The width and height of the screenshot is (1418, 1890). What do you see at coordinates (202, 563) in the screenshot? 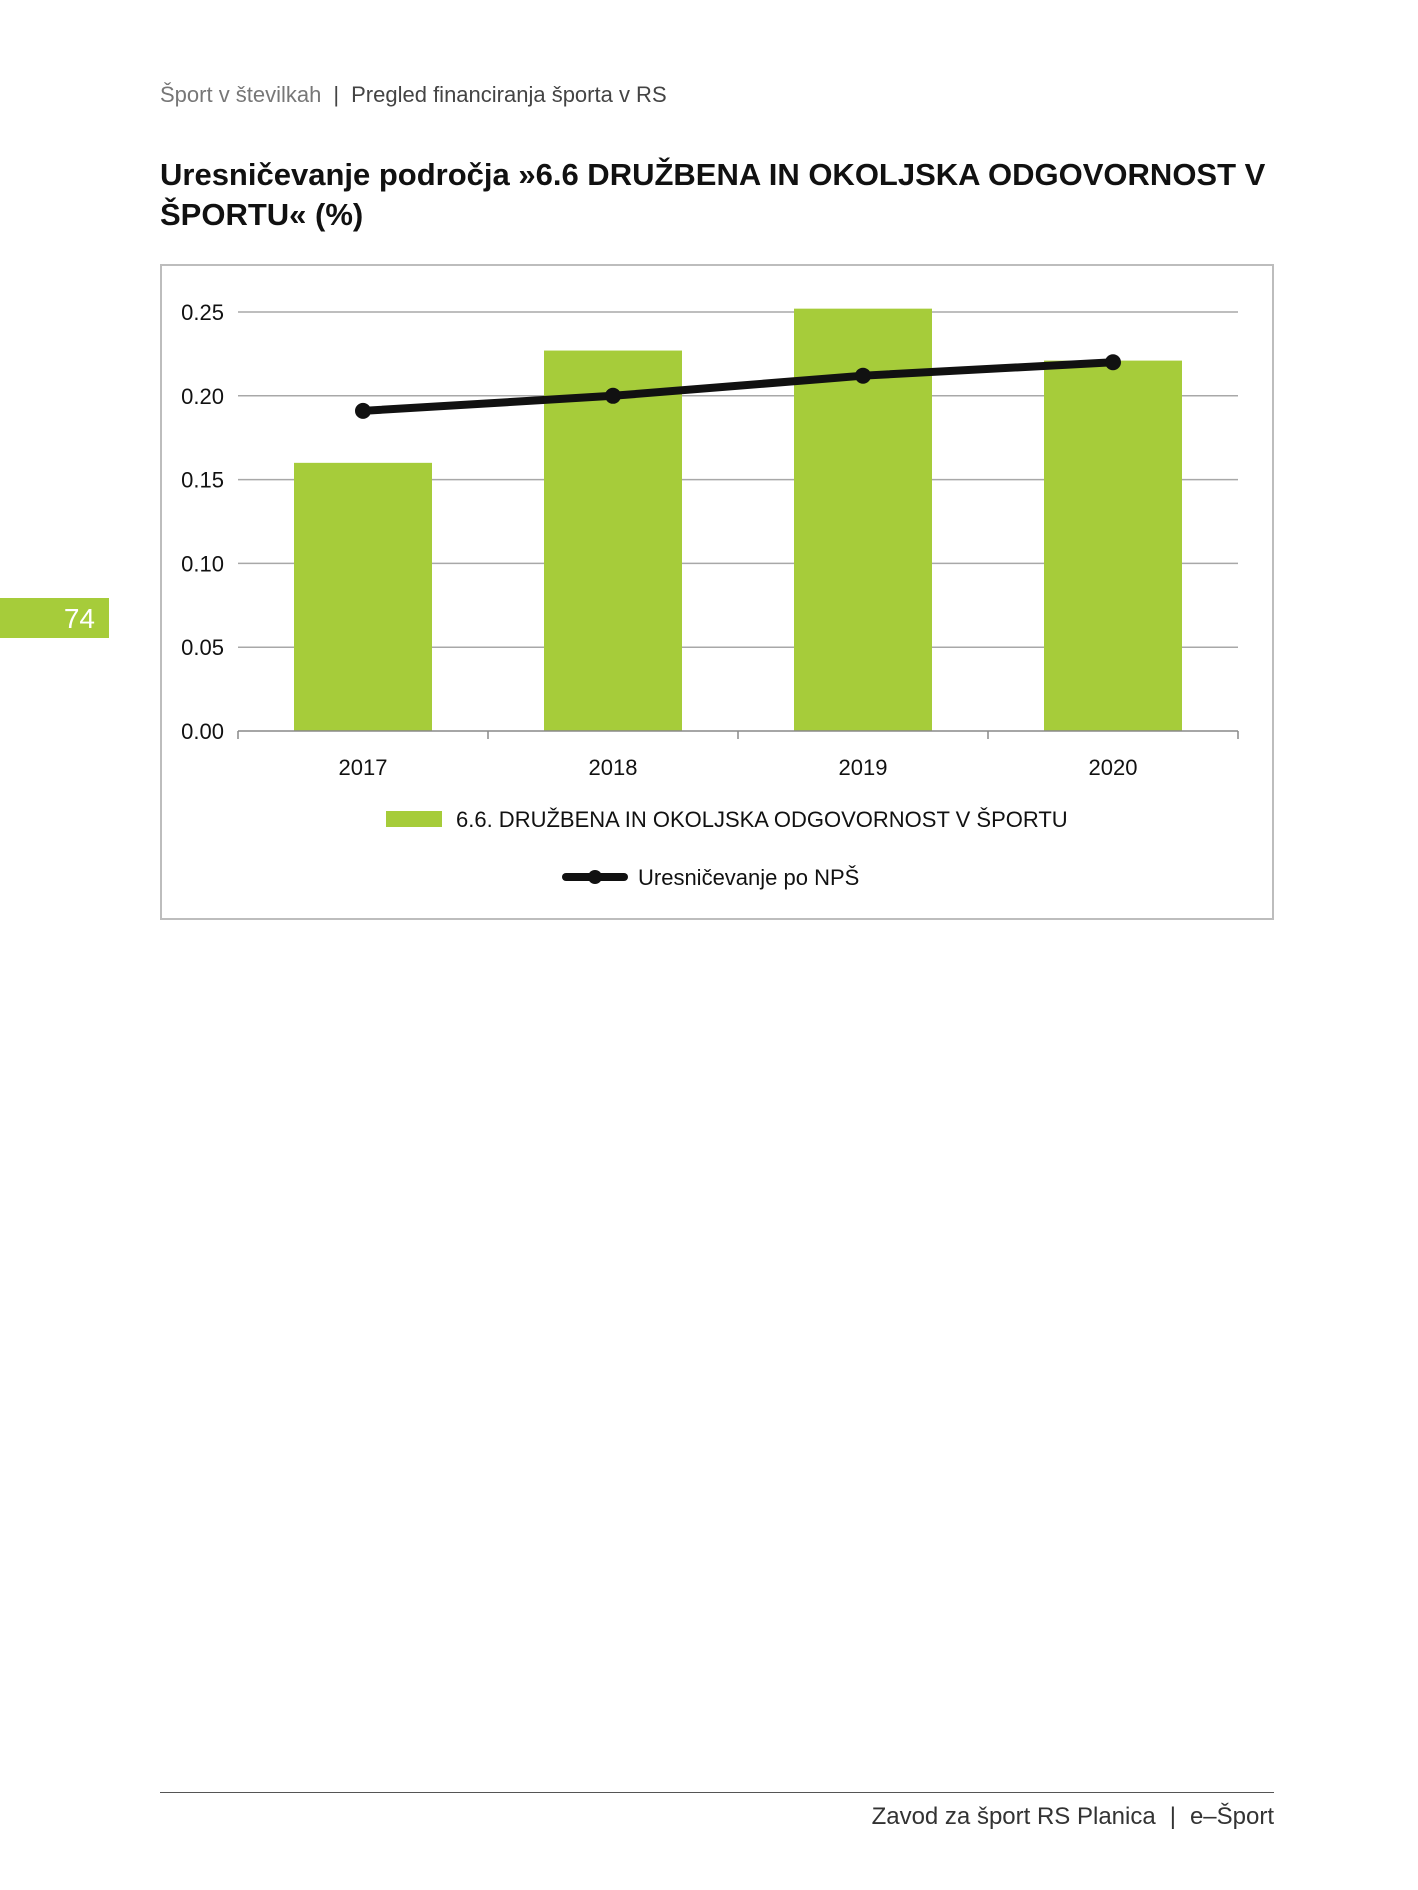
I see `y-tick-label: 0.10` at bounding box center [202, 563].